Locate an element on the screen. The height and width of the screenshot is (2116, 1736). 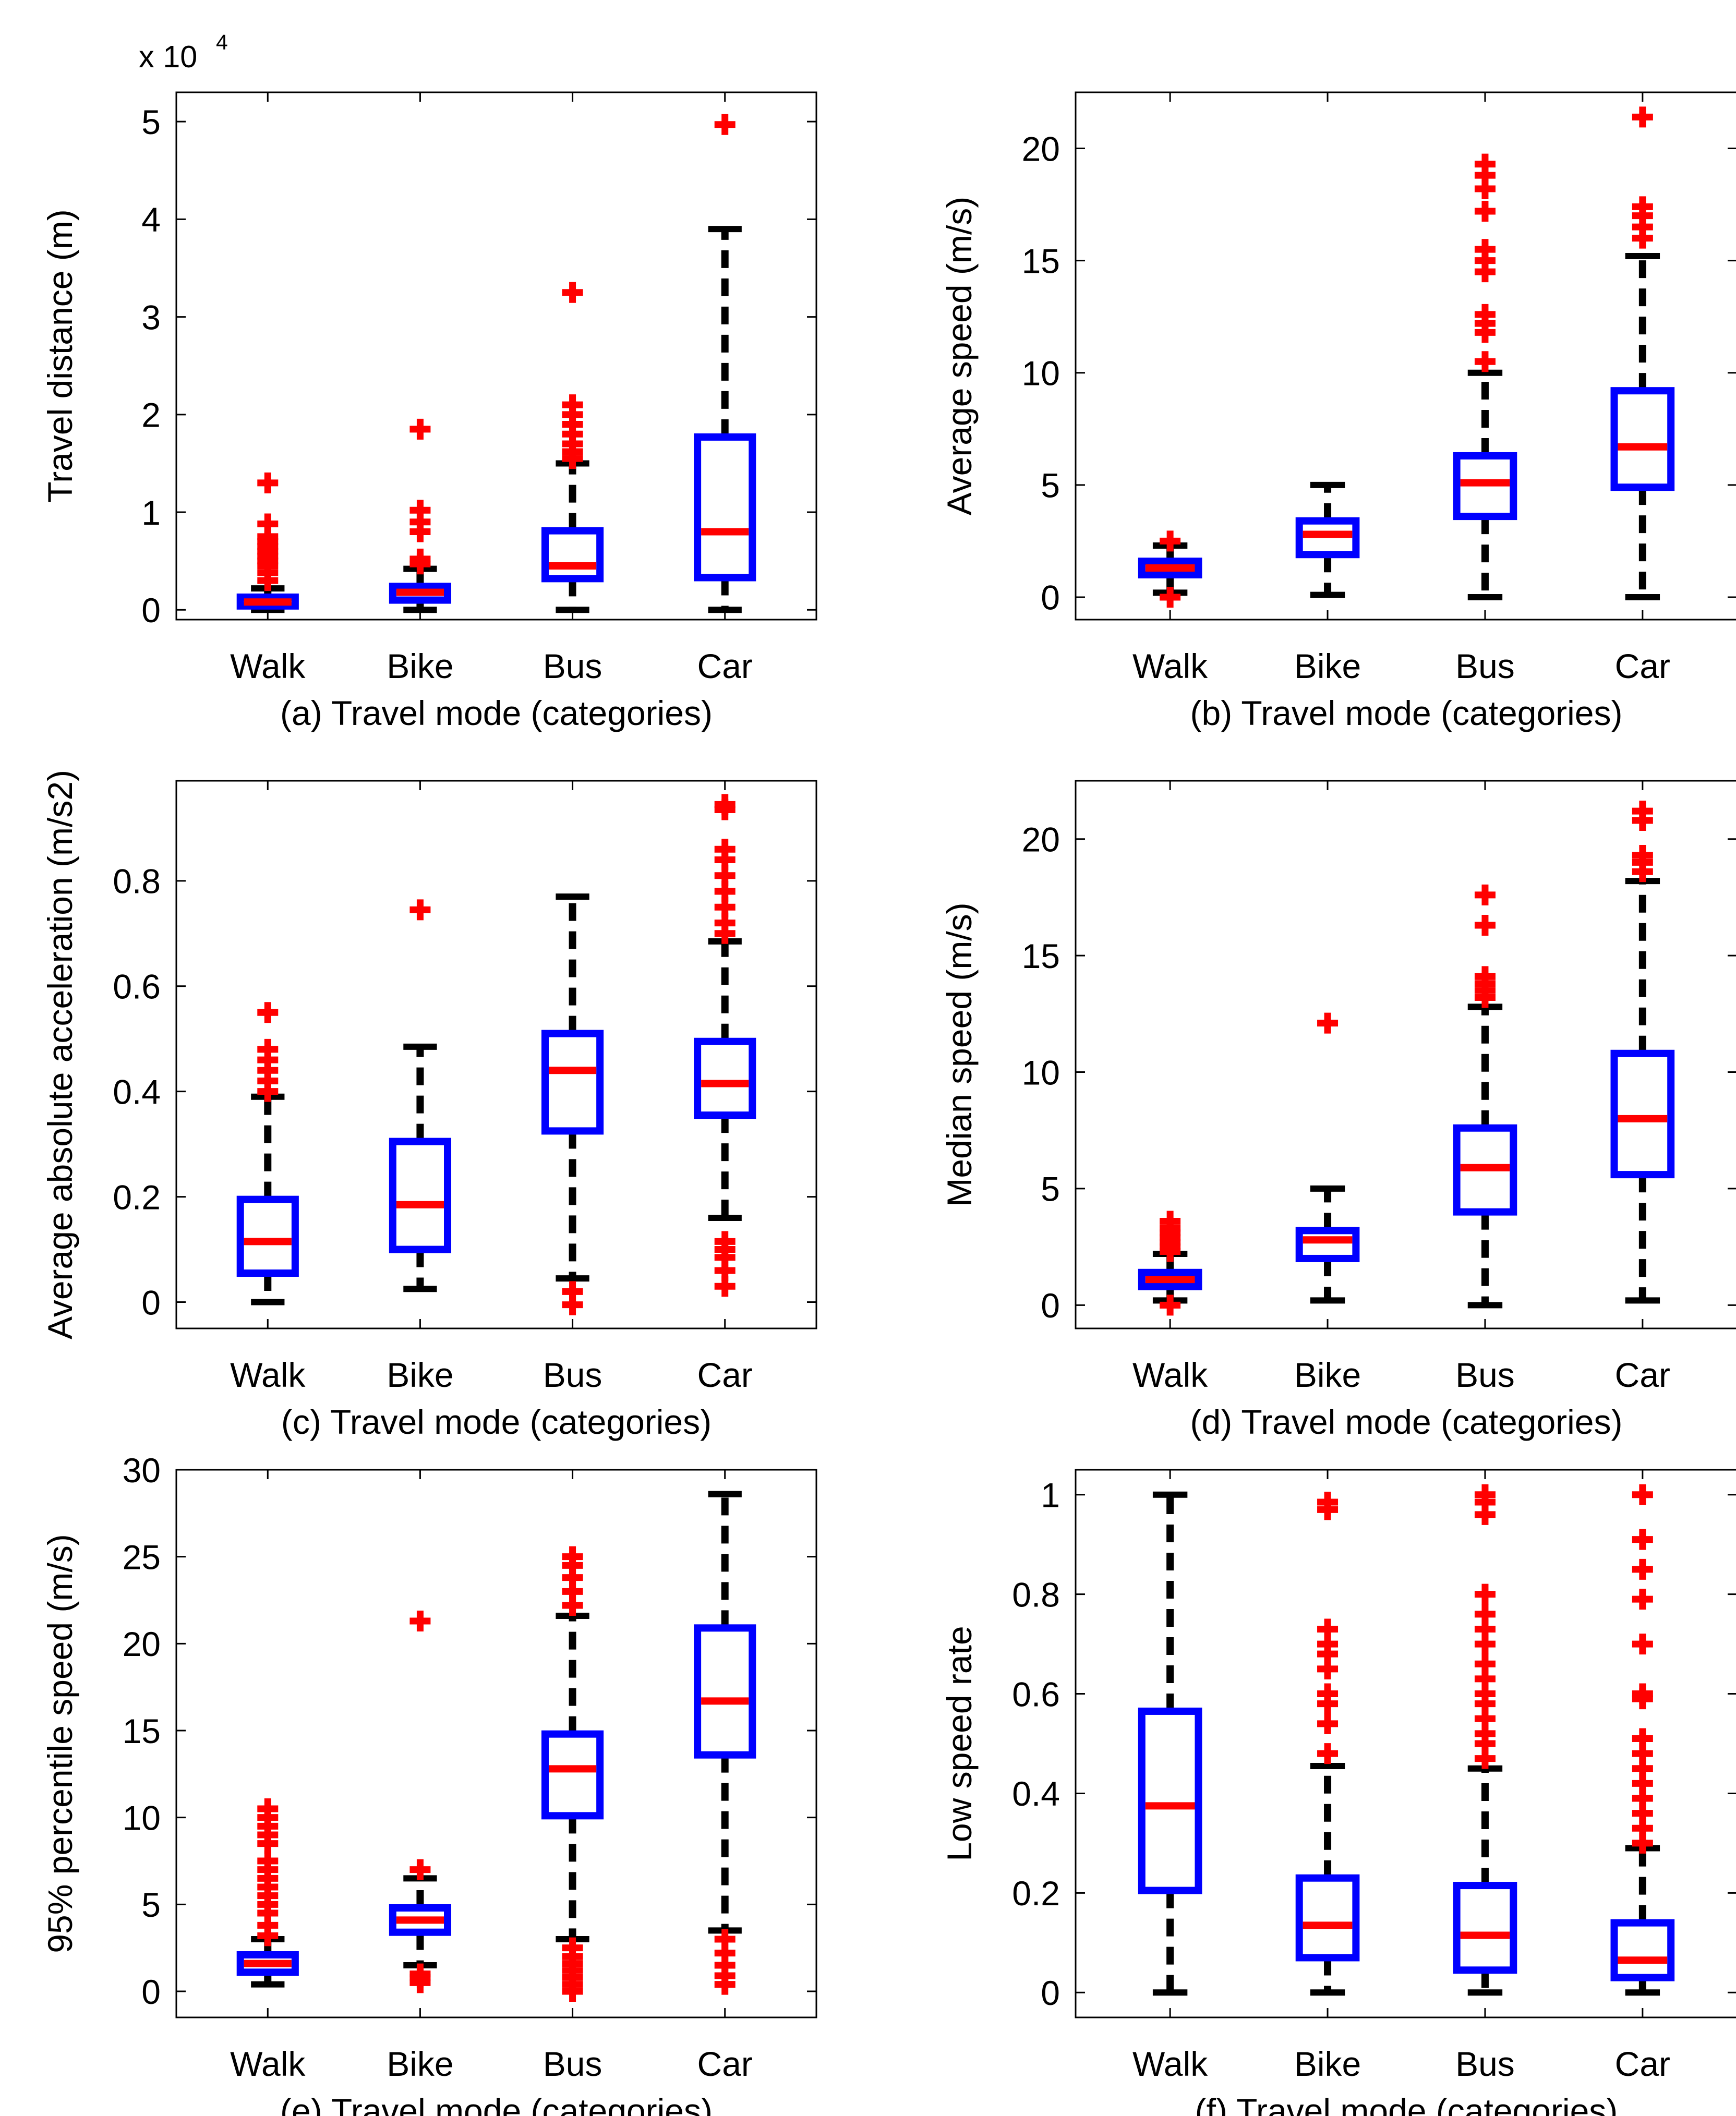
panel-caption: (b) Travel mode (categories) is located at coordinates (1406, 713).